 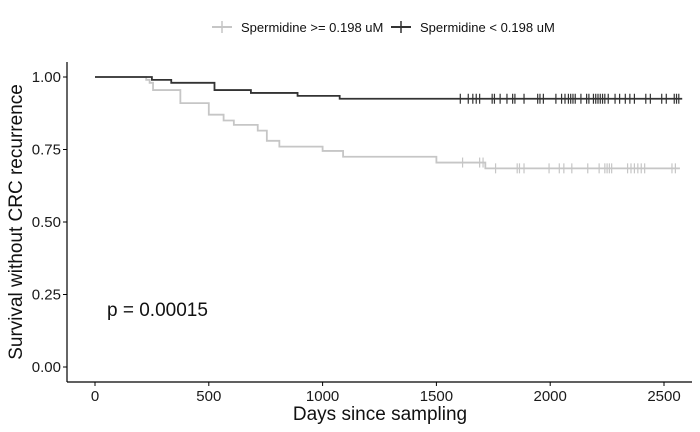 I want to click on legend-label-high: Spermidine >= 0.198 uM, so click(x=312, y=27).